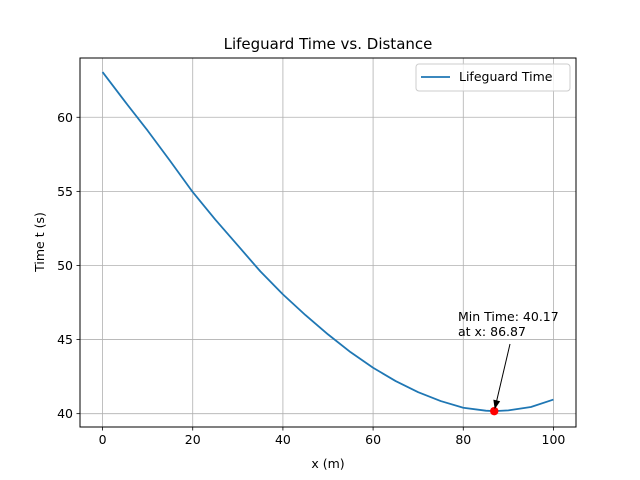 The width and height of the screenshot is (640, 480). I want to click on y-tick-label: 50, so click(65, 265).